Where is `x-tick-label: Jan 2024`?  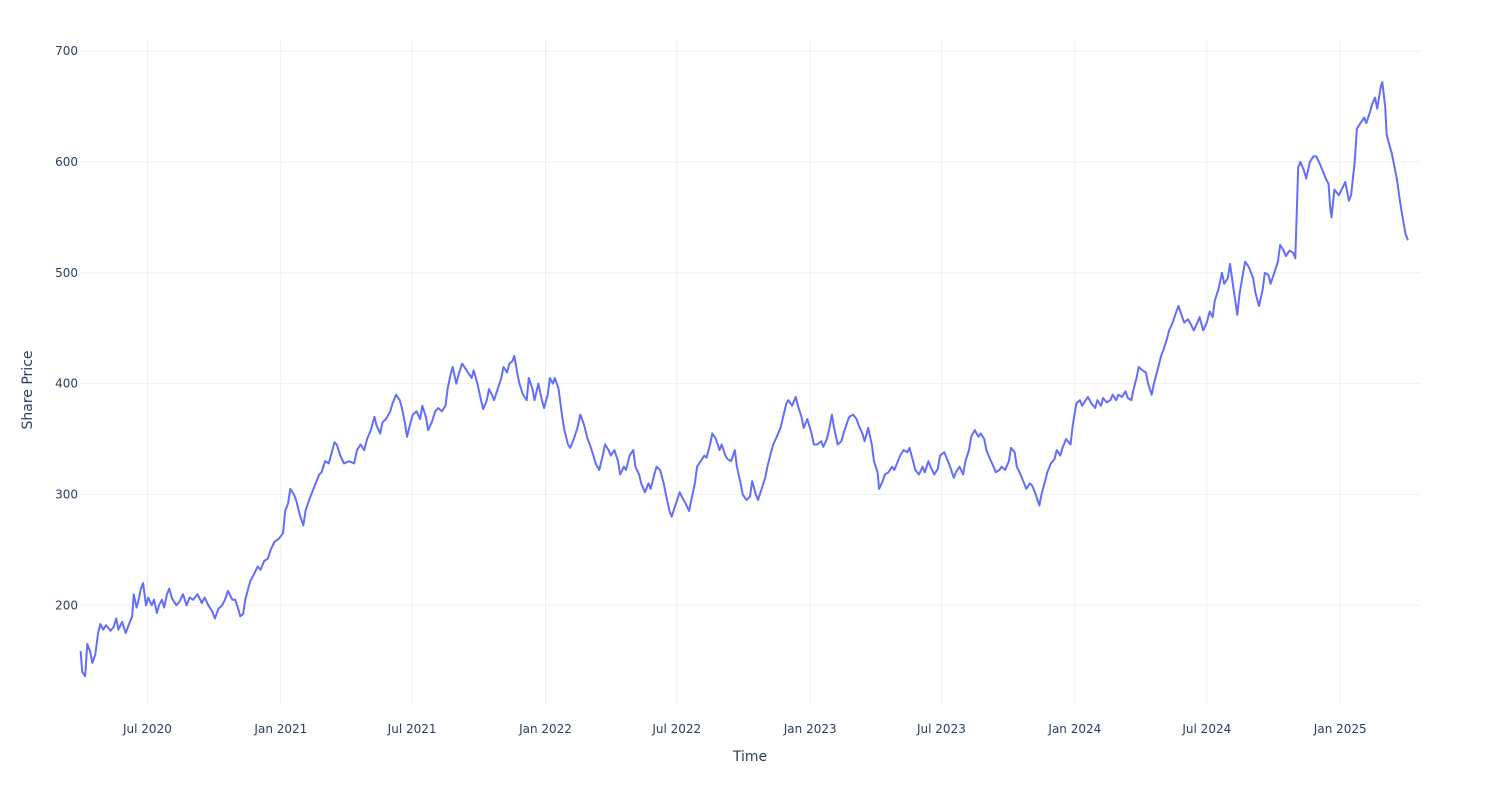
x-tick-label: Jan 2024 is located at coordinates (1074, 729).